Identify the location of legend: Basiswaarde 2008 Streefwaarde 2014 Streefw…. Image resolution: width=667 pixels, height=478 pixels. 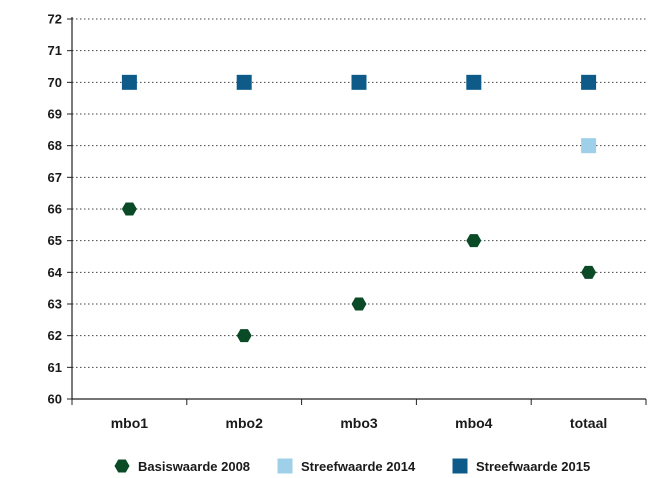
(352, 466).